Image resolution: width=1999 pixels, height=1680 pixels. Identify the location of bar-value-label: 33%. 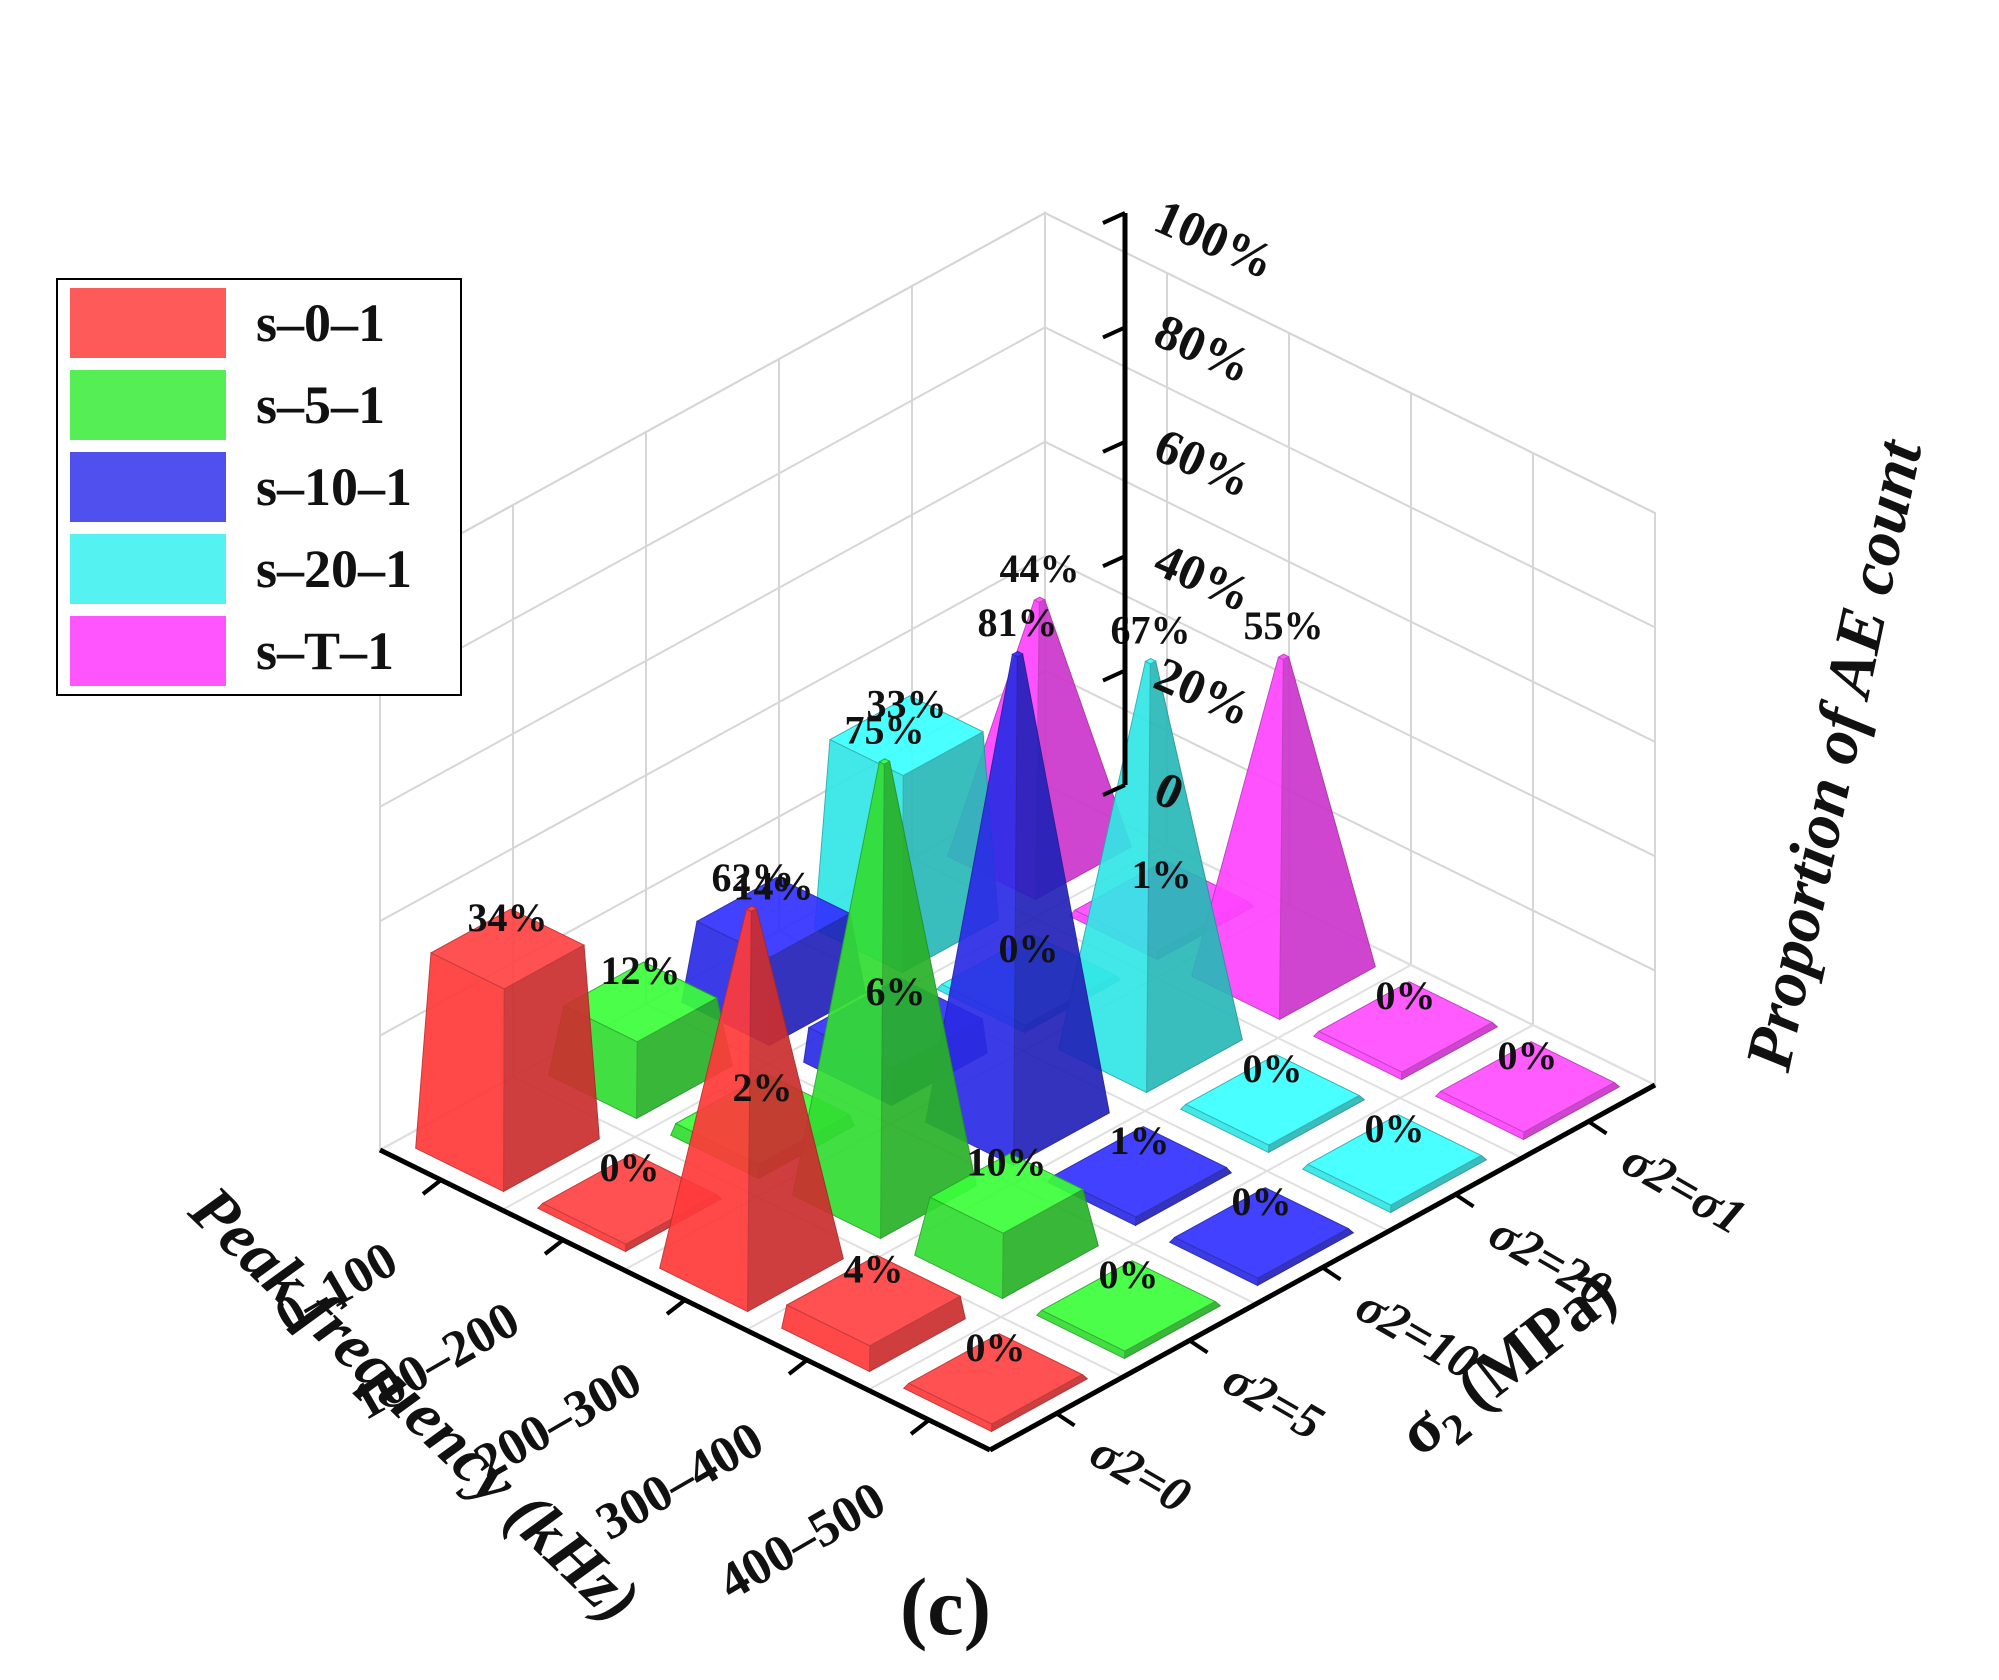
(907, 704).